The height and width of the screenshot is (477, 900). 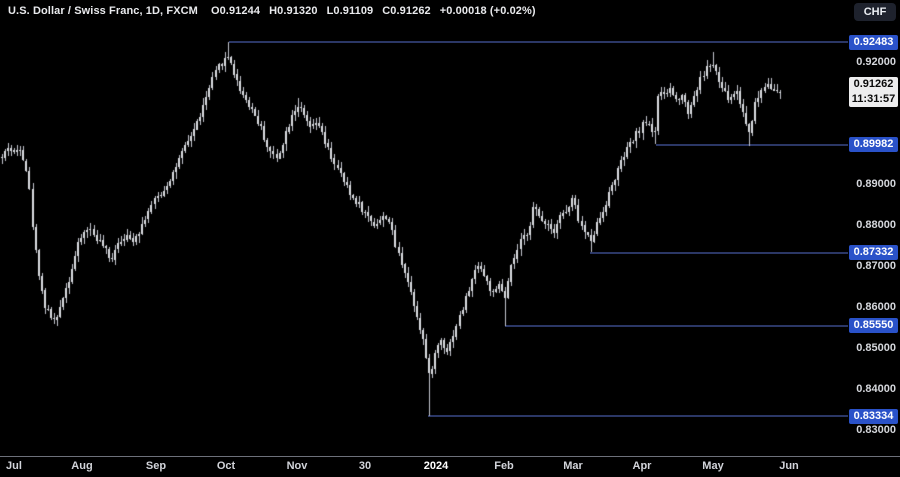 I want to click on time-axis-label: Feb, so click(x=504, y=466).